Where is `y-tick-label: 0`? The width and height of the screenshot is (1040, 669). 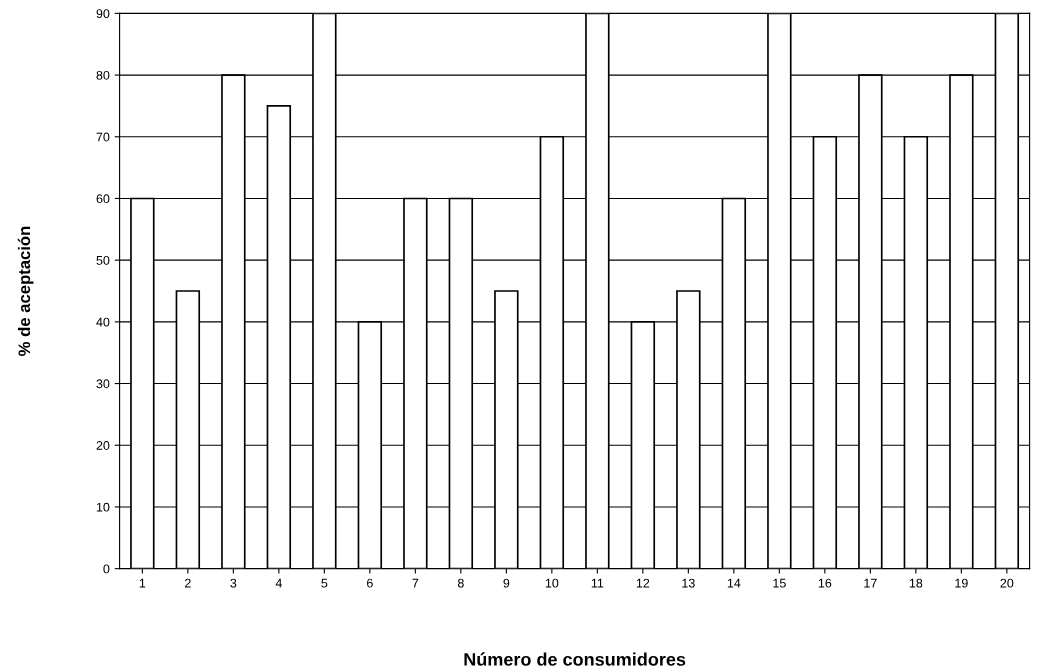
y-tick-label: 0 is located at coordinates (106, 569).